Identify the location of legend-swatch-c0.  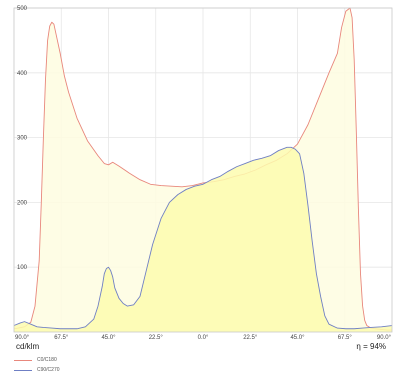
(23, 360).